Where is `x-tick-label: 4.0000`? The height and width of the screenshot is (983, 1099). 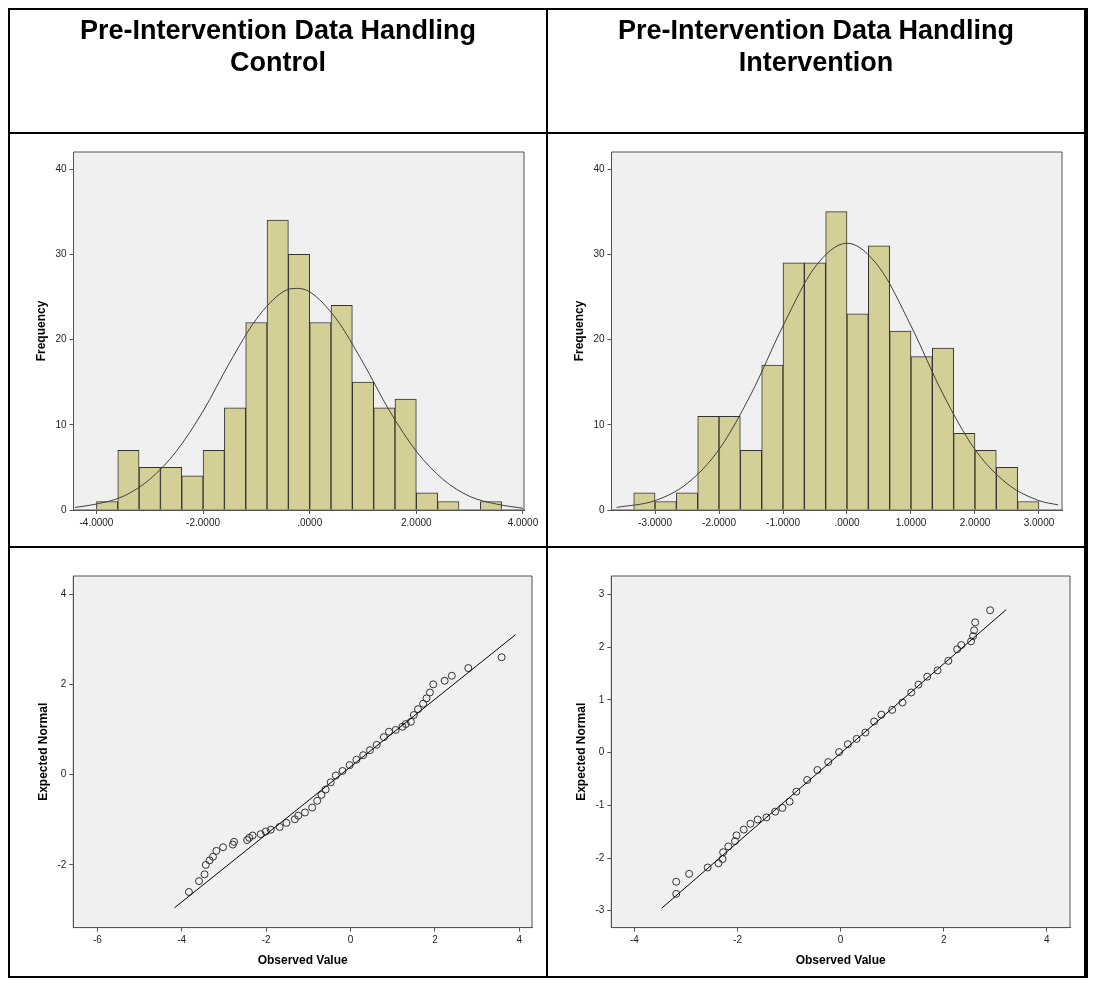 x-tick-label: 4.0000 is located at coordinates (523, 522).